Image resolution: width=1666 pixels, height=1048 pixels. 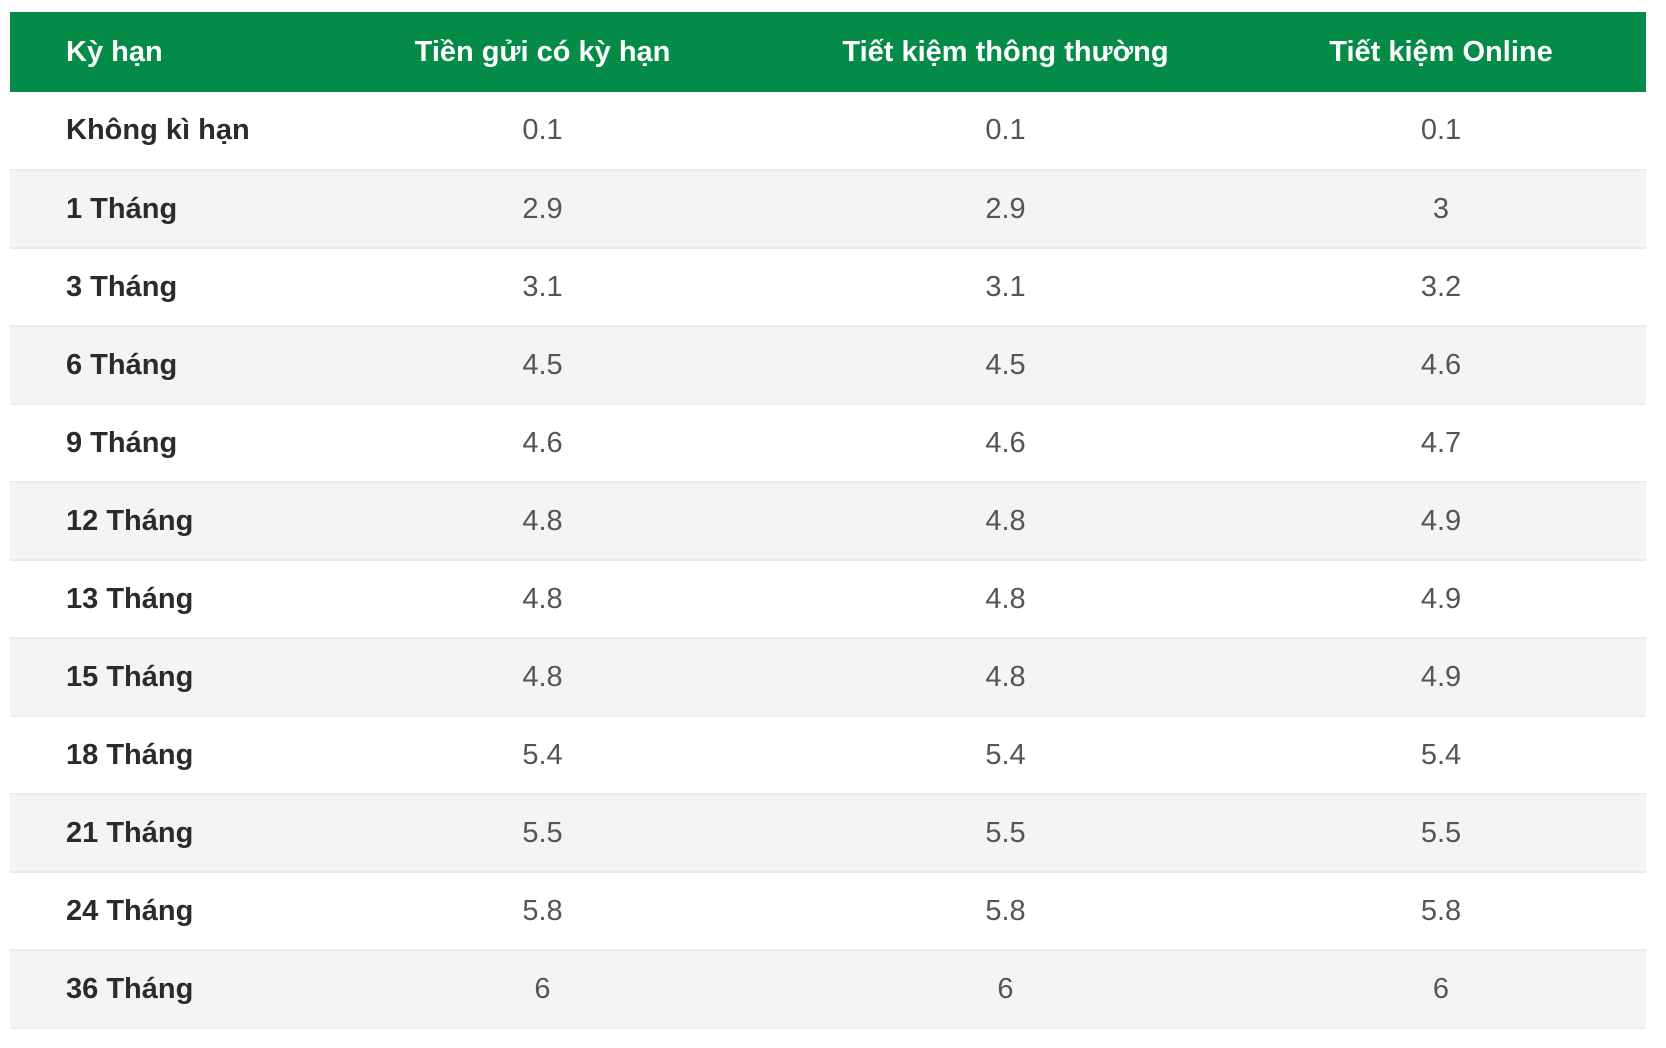 What do you see at coordinates (1005, 130) in the screenshot?
I see `regular-savings-rate-cell: 0.1` at bounding box center [1005, 130].